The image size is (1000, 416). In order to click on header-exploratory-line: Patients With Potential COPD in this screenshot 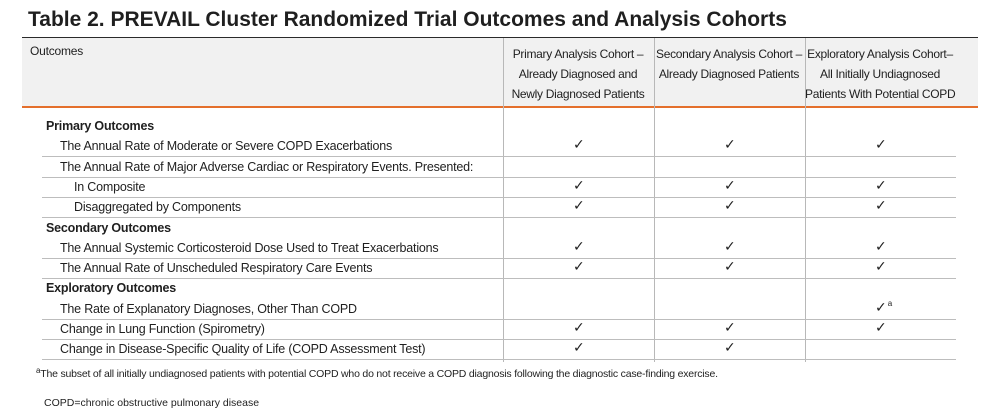, I will do `click(880, 94)`.